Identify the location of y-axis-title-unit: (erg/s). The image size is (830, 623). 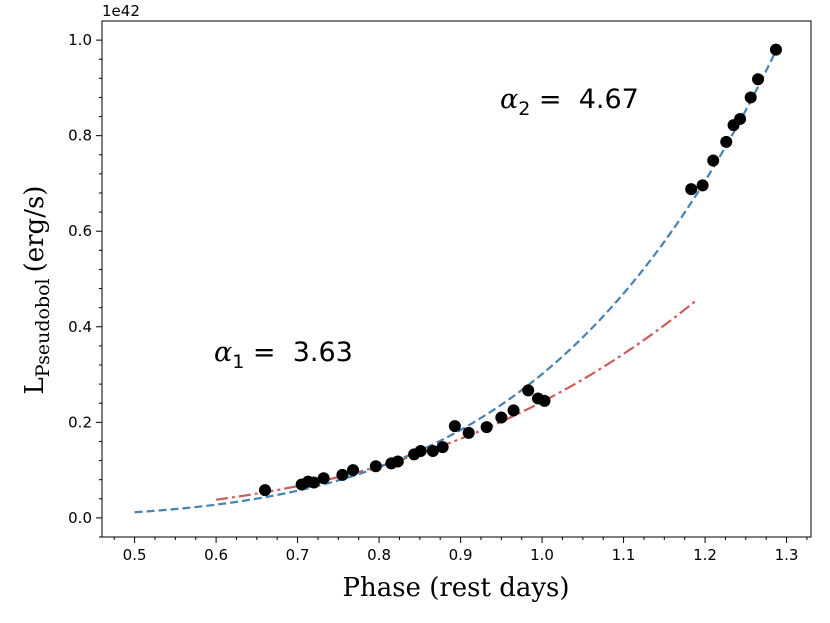
(35, 229).